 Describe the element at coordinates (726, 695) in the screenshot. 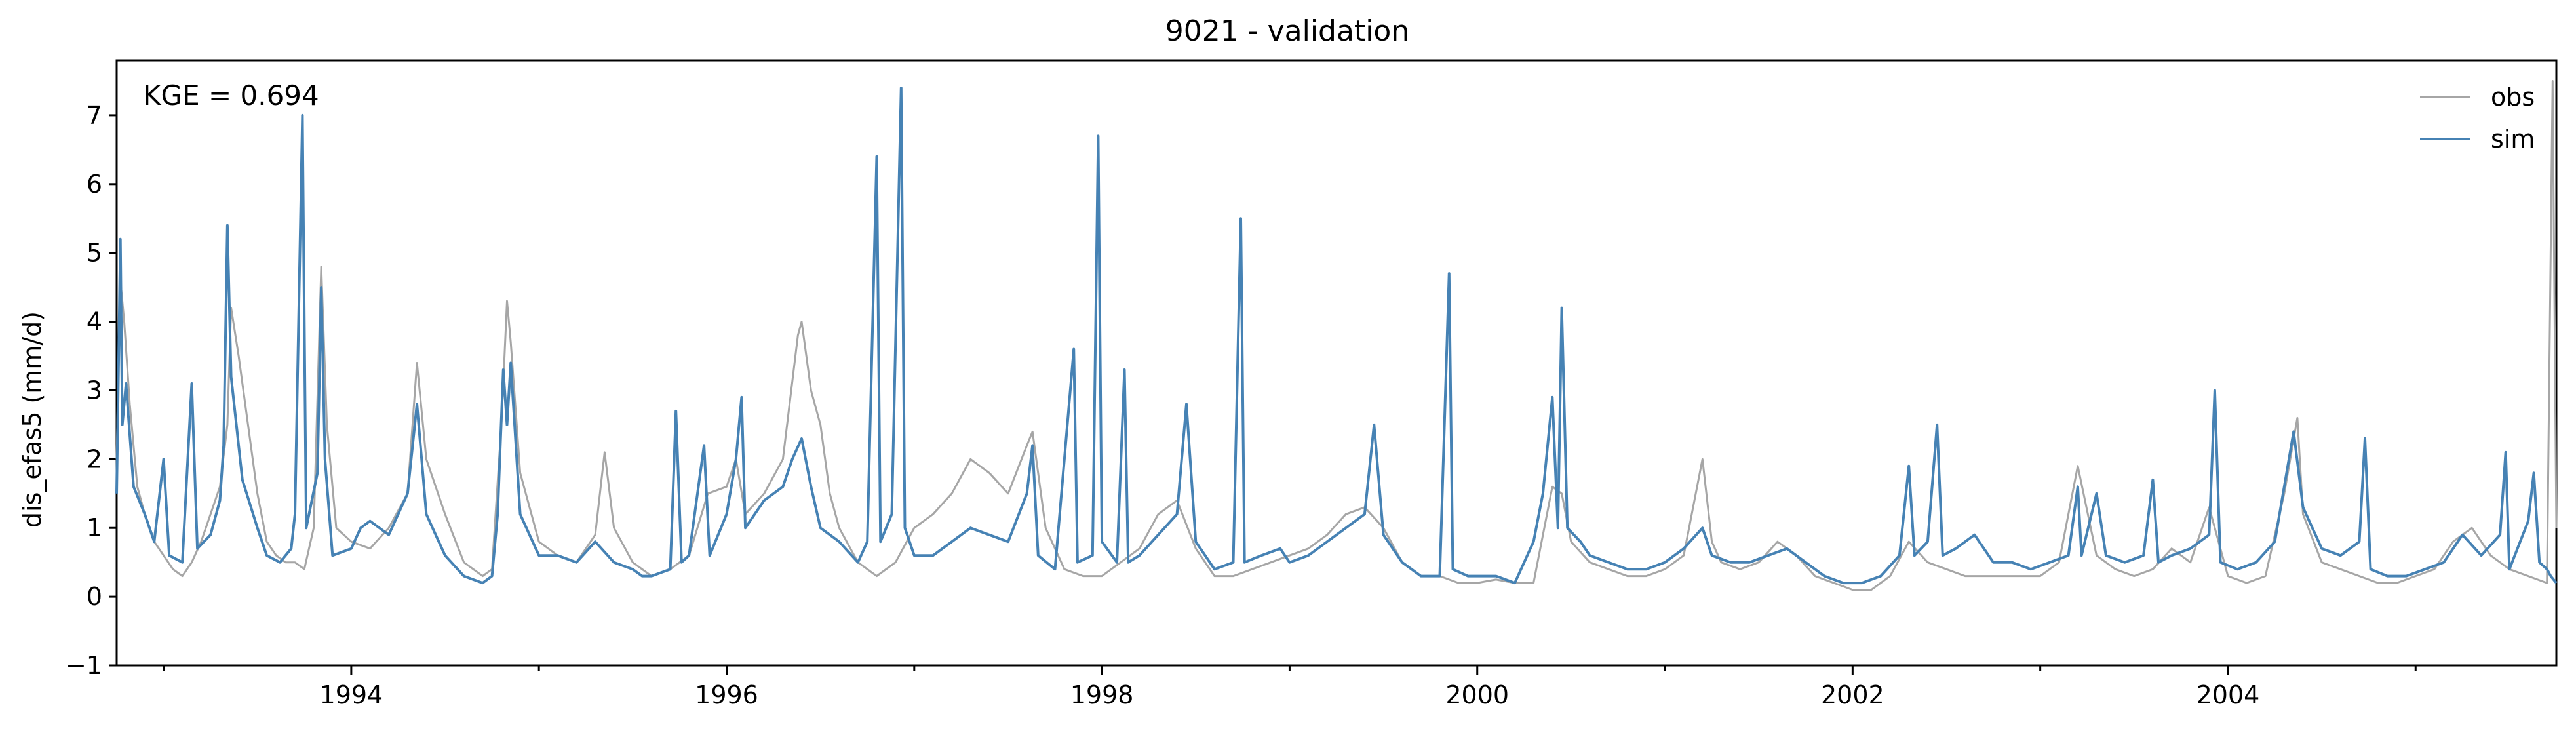

I see `x-tick-label: 1996` at that location.